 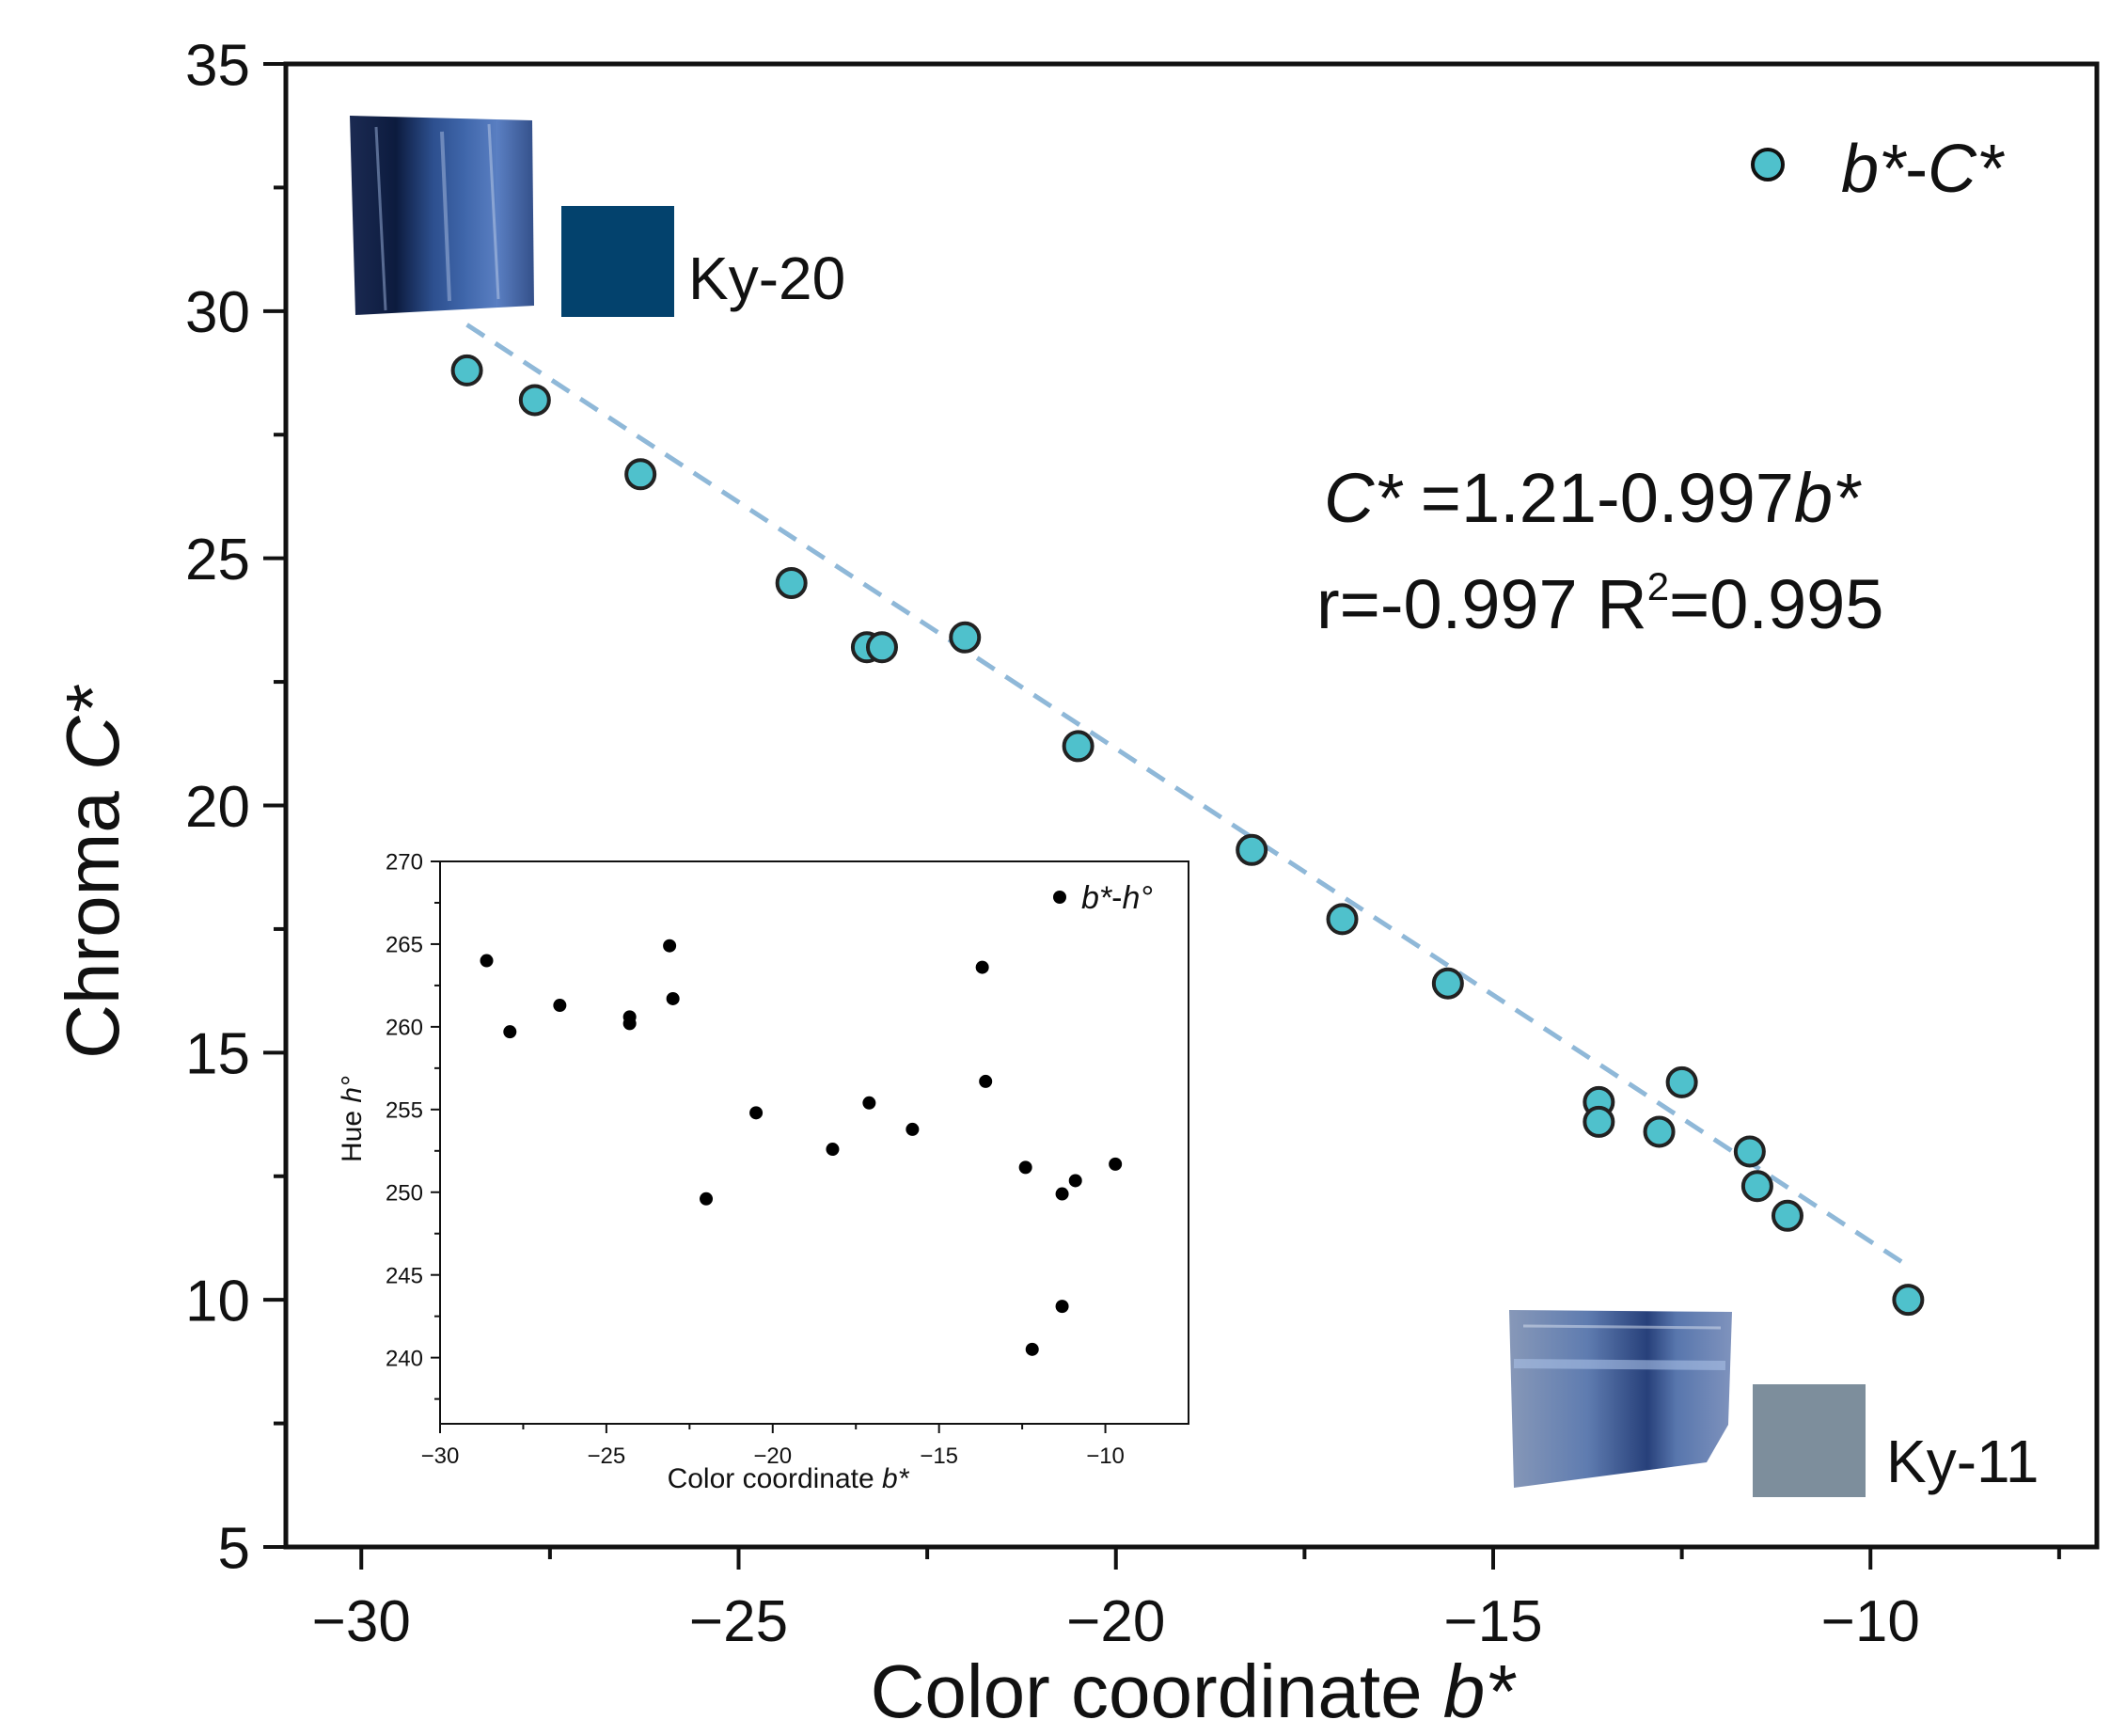 I want to click on inset-x-axis-title: Color coordinate b*, so click(x=789, y=1479).